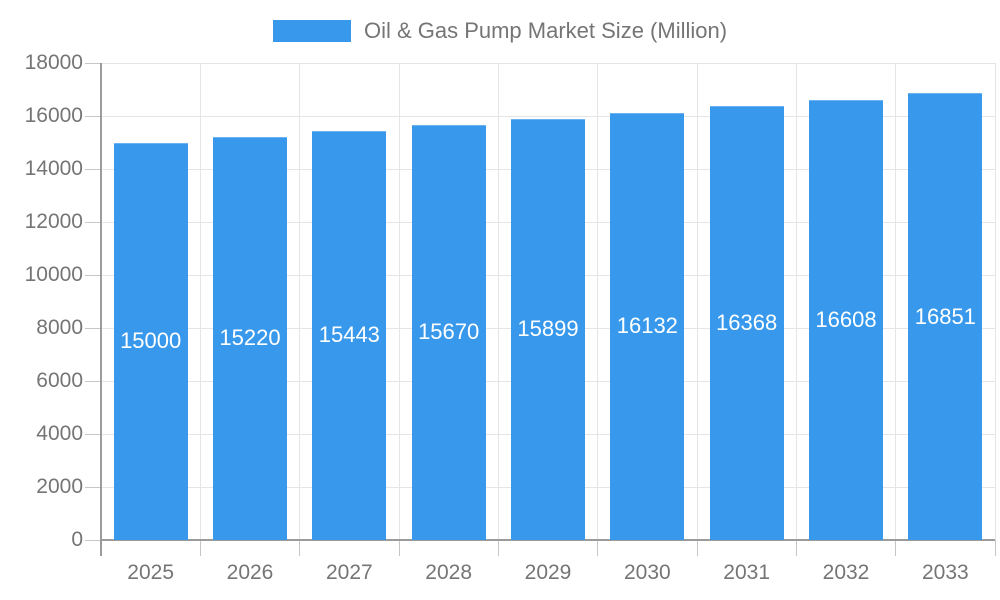 This screenshot has height=600, width=1000. What do you see at coordinates (59, 380) in the screenshot?
I see `y-axis-tick-label: 6000` at bounding box center [59, 380].